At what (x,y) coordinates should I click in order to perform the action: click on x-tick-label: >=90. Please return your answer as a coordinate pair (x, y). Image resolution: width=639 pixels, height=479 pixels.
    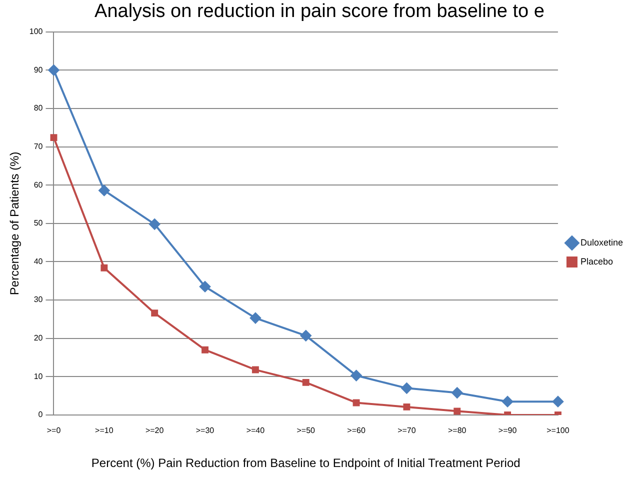
    Looking at the image, I should click on (508, 431).